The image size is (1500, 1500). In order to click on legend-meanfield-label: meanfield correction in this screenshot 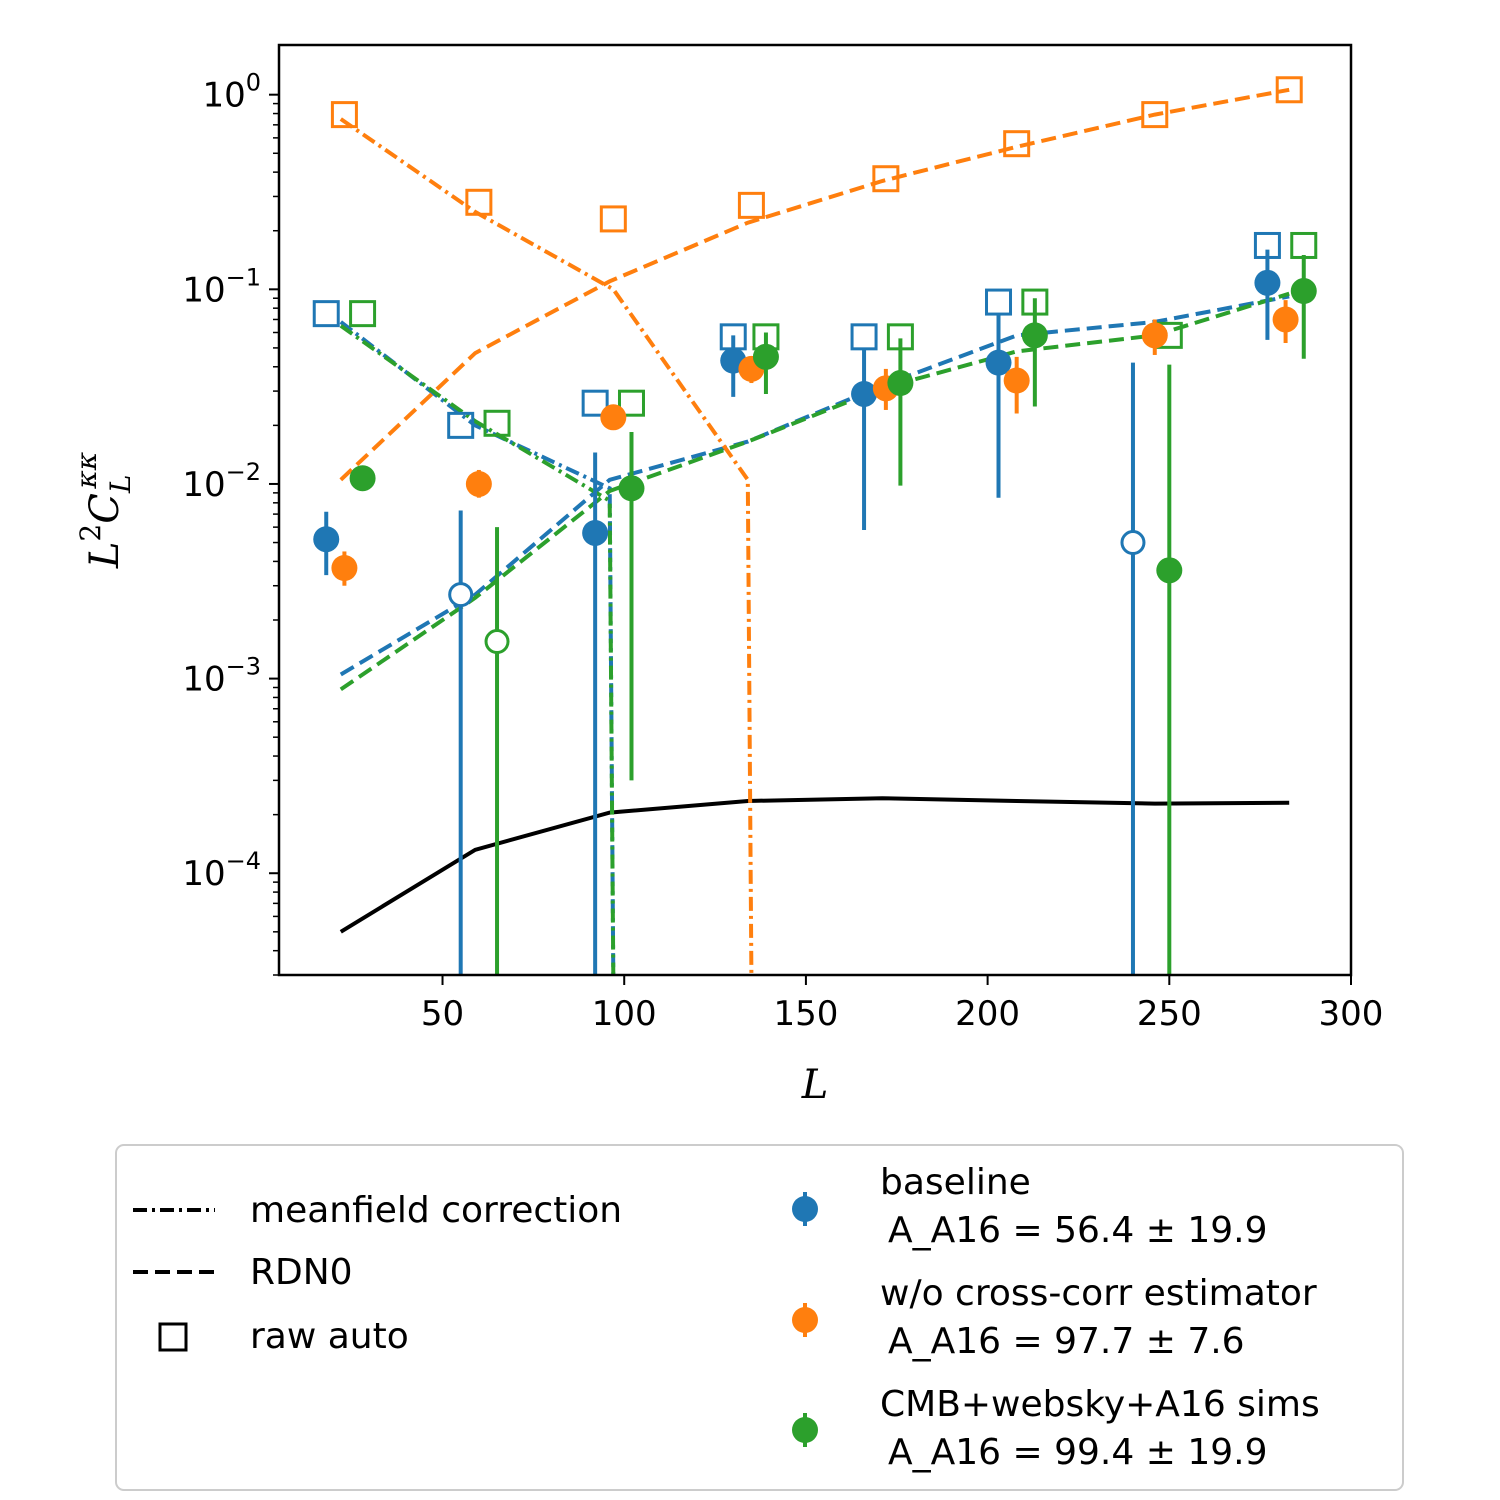, I will do `click(436, 1210)`.